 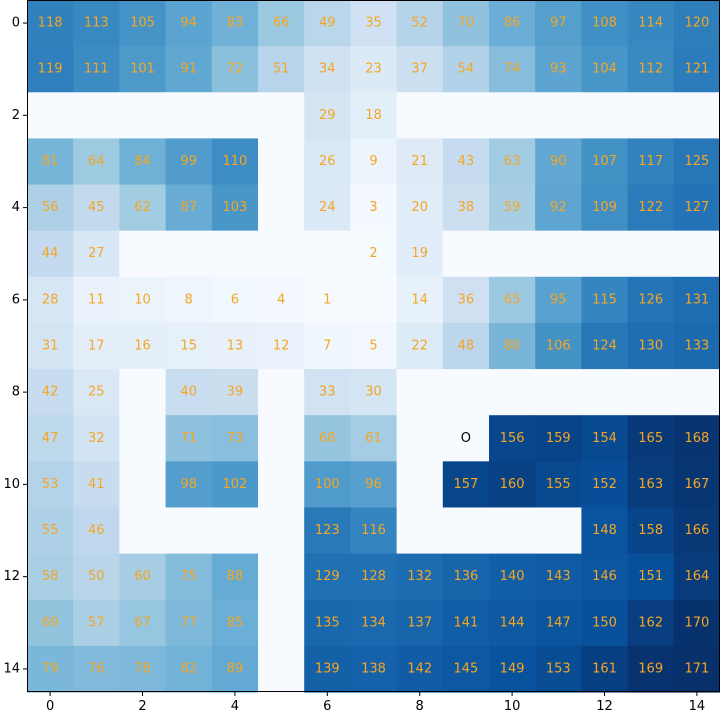 I want to click on cell-value-label: 143, so click(x=558, y=576).